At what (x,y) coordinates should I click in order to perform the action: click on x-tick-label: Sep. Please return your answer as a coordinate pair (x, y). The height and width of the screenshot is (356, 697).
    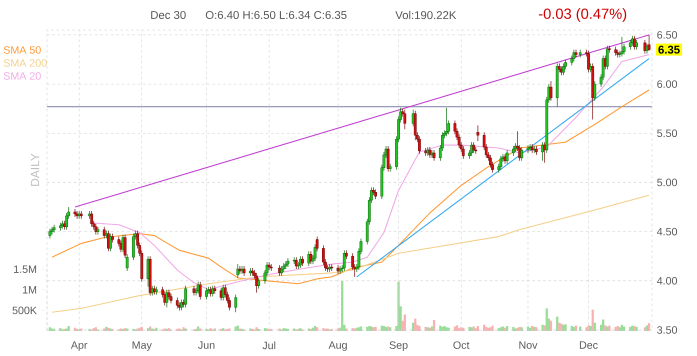
    Looking at the image, I should click on (399, 346).